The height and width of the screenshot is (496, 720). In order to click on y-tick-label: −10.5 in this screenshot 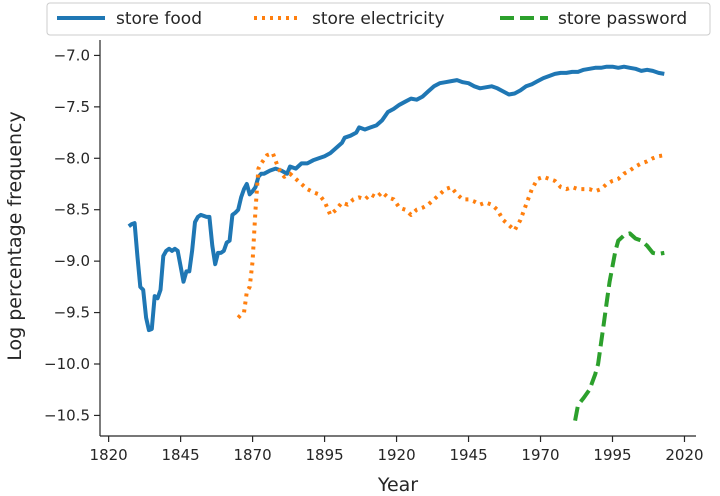, I will do `click(67, 415)`.